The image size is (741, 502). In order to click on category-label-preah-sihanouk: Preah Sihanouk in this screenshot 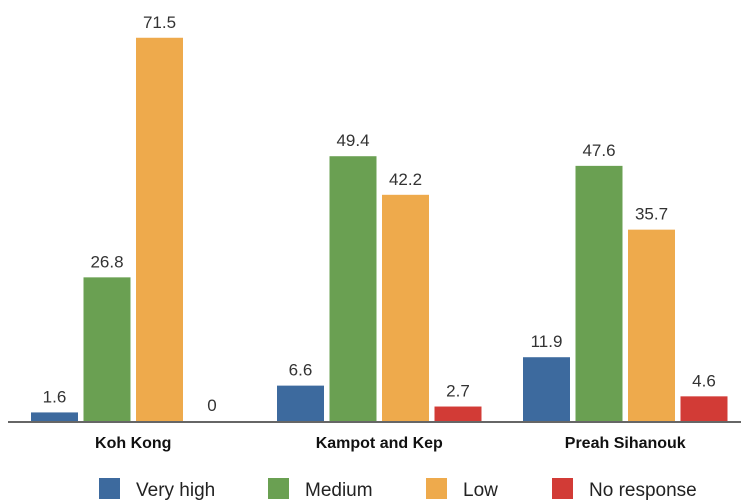, I will do `click(625, 443)`.